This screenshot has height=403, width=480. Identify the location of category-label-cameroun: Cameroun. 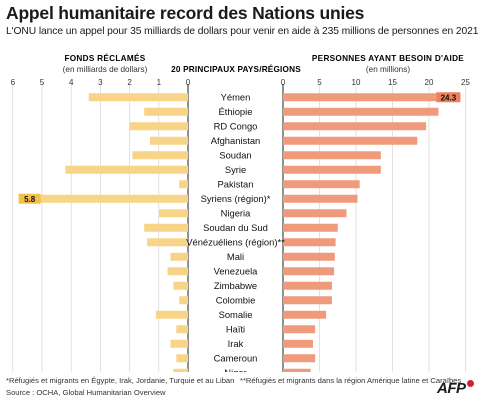
(236, 358).